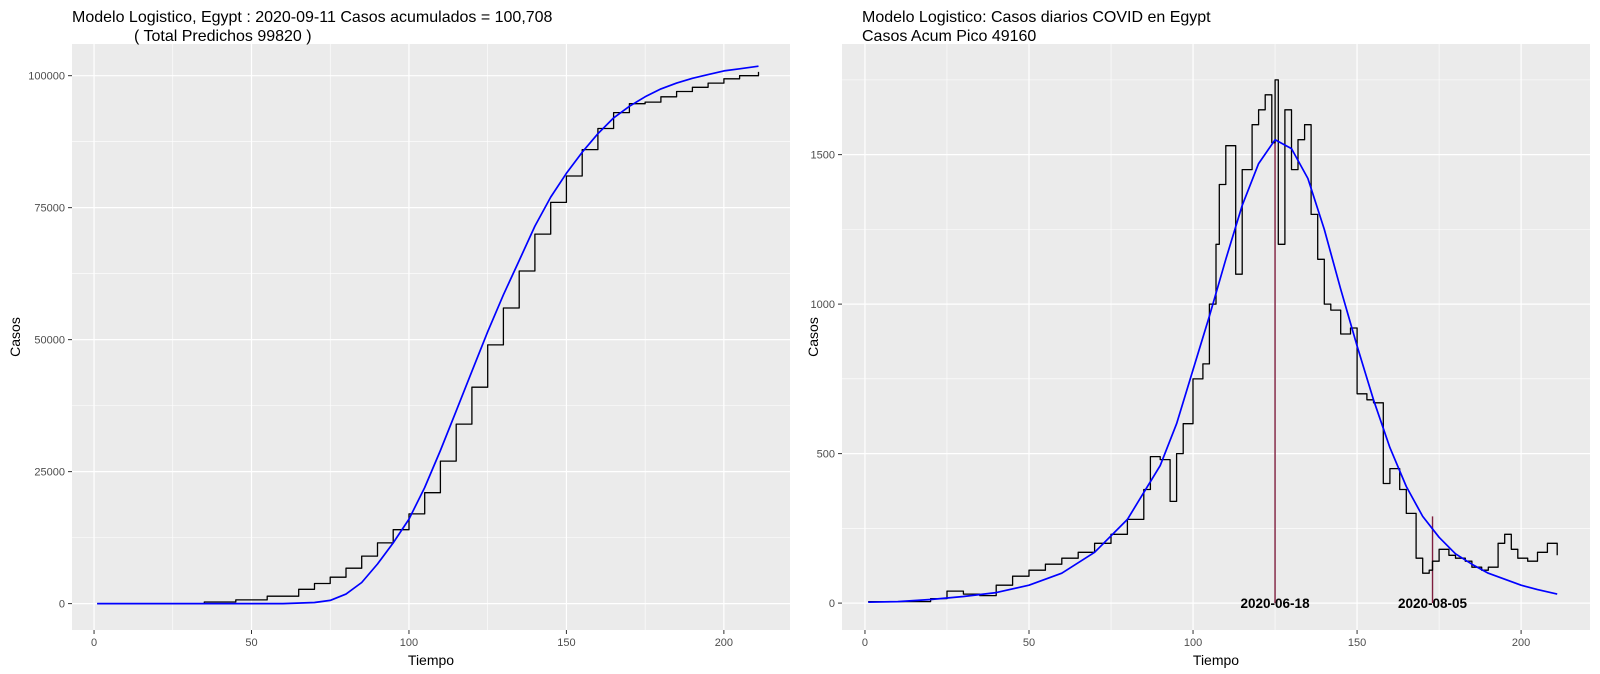 The width and height of the screenshot is (1600, 674). What do you see at coordinates (431, 660) in the screenshot?
I see `left-x-axis-title: Tiempo` at bounding box center [431, 660].